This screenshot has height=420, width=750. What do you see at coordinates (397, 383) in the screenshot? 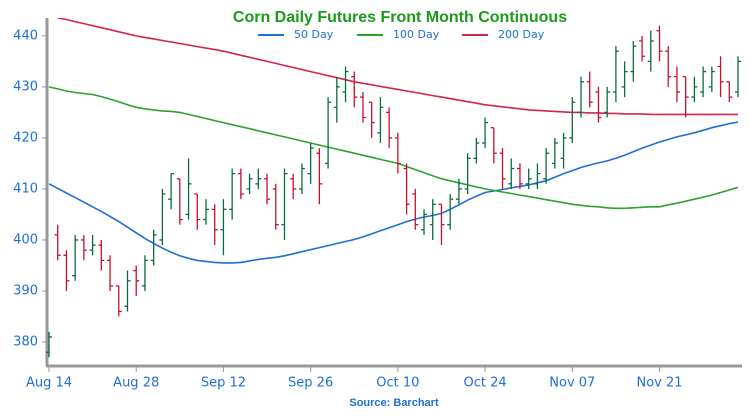
I see `x-tick-label: Oct 10` at bounding box center [397, 383].